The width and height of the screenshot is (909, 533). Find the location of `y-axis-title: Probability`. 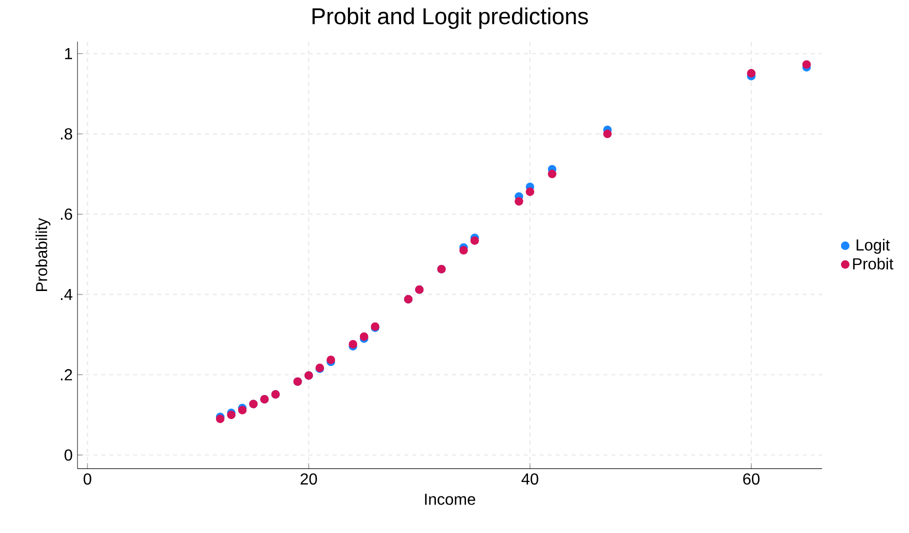

y-axis-title: Probability is located at coordinates (43, 255).